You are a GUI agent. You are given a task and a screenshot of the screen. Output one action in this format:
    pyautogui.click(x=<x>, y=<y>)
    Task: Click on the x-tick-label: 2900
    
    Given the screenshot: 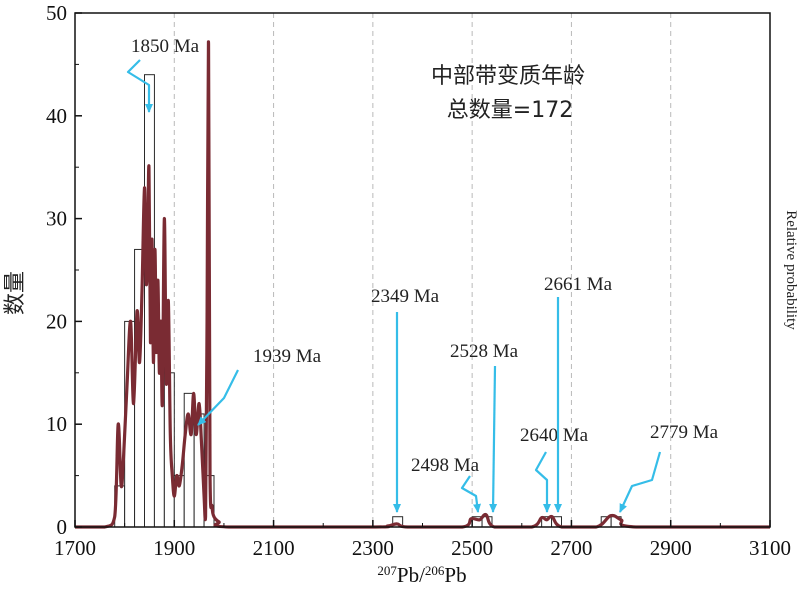 What is the action you would take?
    pyautogui.click(x=671, y=548)
    